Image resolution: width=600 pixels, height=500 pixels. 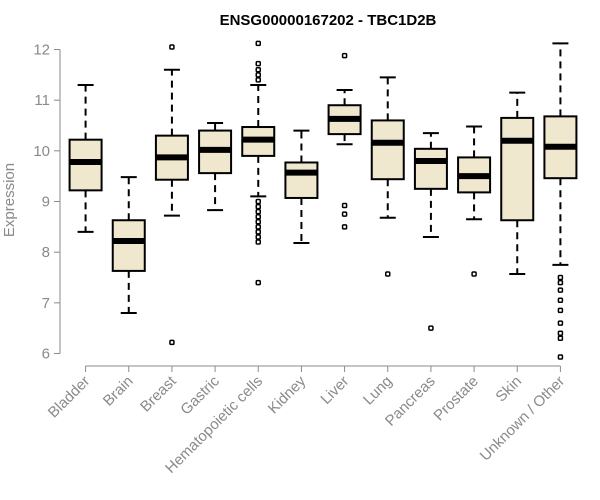 I want to click on x-tick-label: Prostate, so click(x=456, y=399).